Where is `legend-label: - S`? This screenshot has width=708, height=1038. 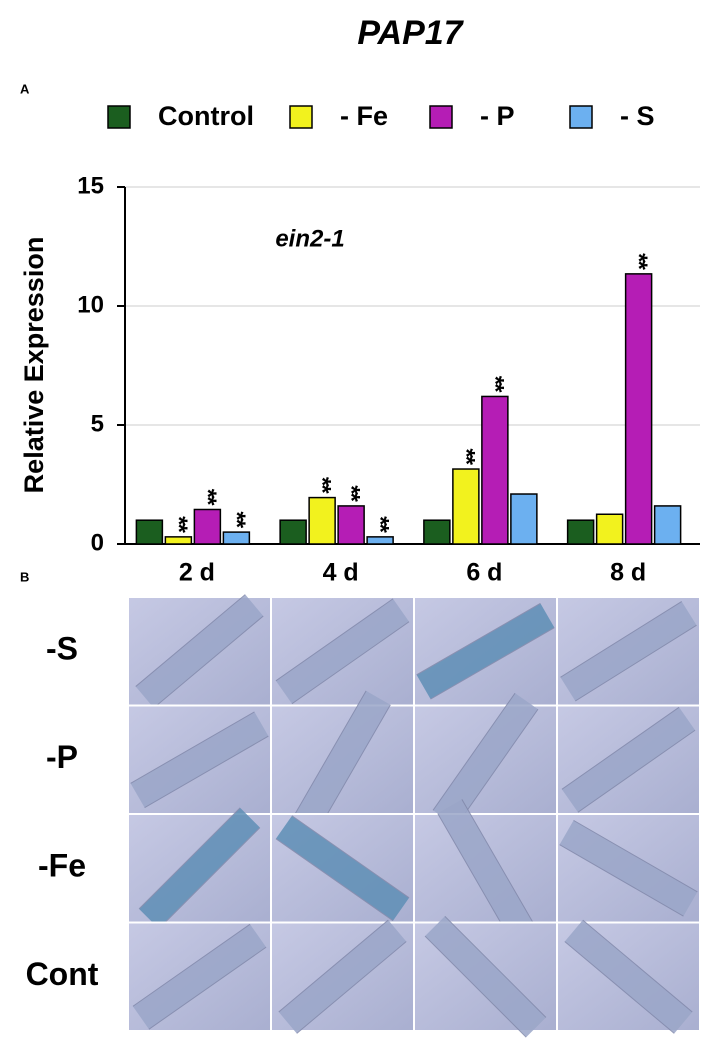 legend-label: - S is located at coordinates (637, 116).